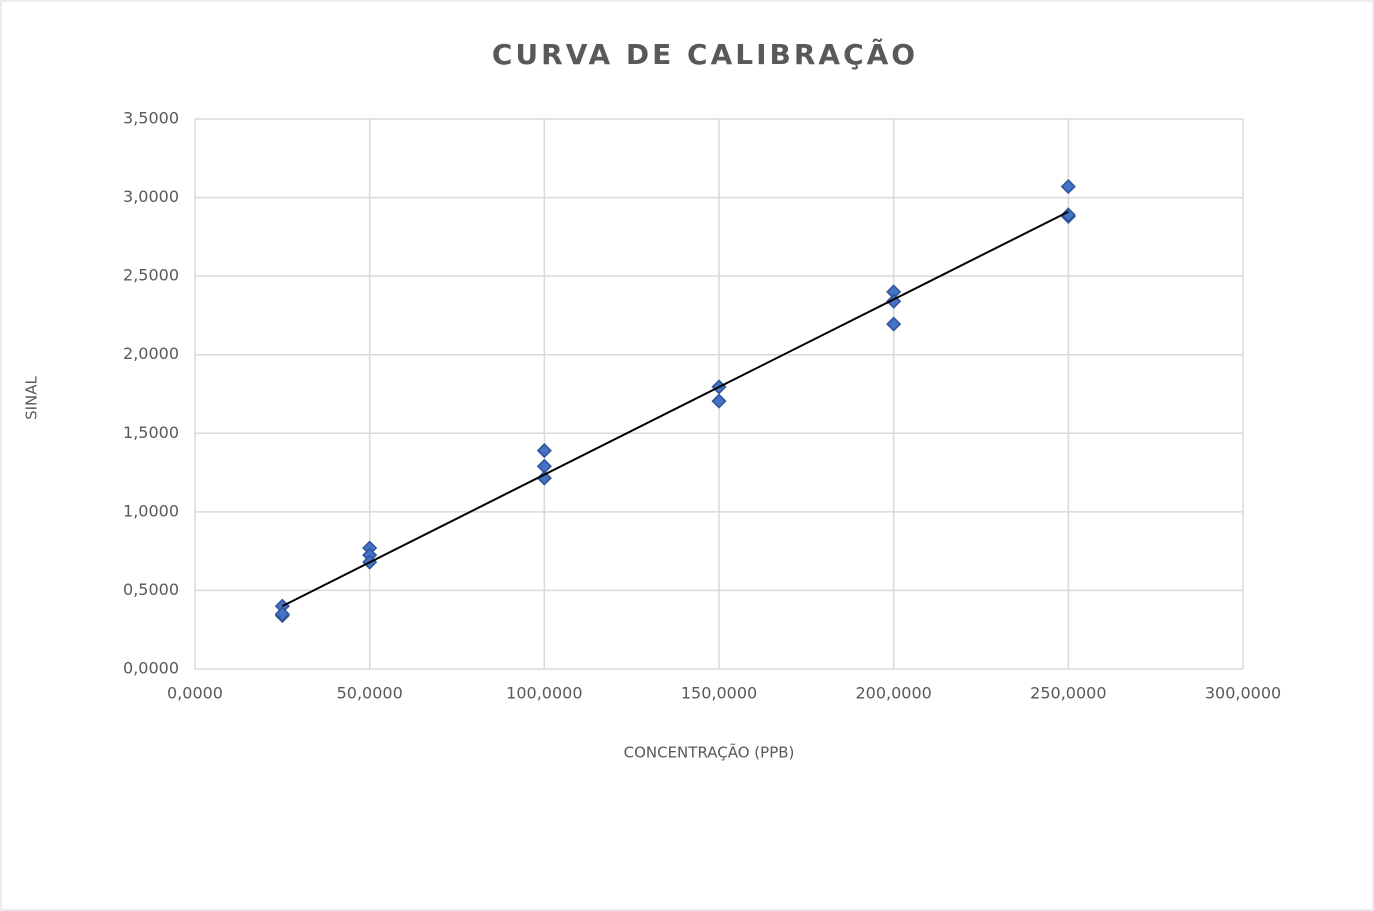  Describe the element at coordinates (544, 693) in the screenshot. I see `x-tick-label: 100,0000` at that location.